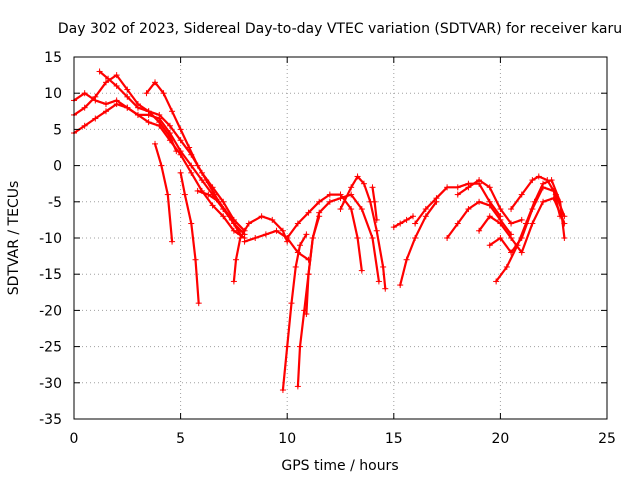  Describe the element at coordinates (607, 439) in the screenshot. I see `x-tick-label: 25` at that location.